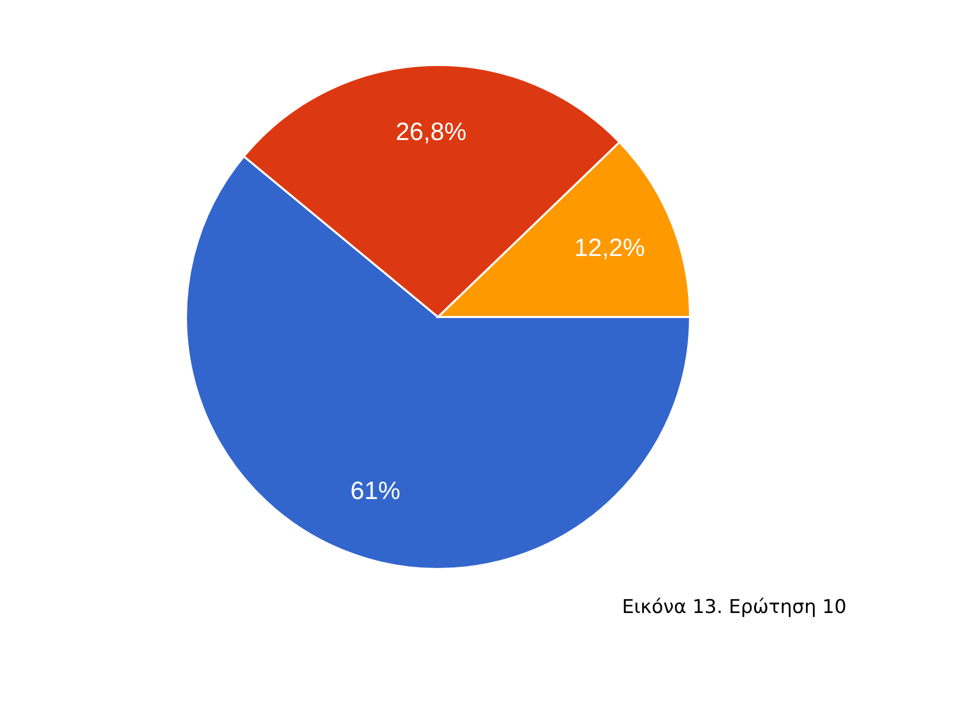 The width and height of the screenshot is (960, 720). What do you see at coordinates (734, 607) in the screenshot?
I see `text: Εικόνα 13. Ερώτηση 10` at bounding box center [734, 607].